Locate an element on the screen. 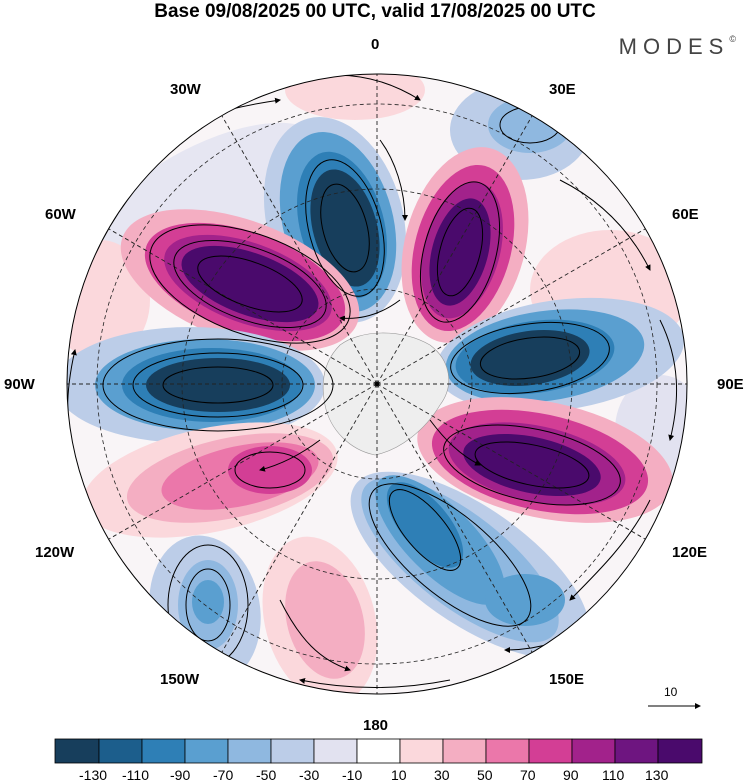 The height and width of the screenshot is (783, 750). colorbar-tick-1: -130 is located at coordinates (93, 775).